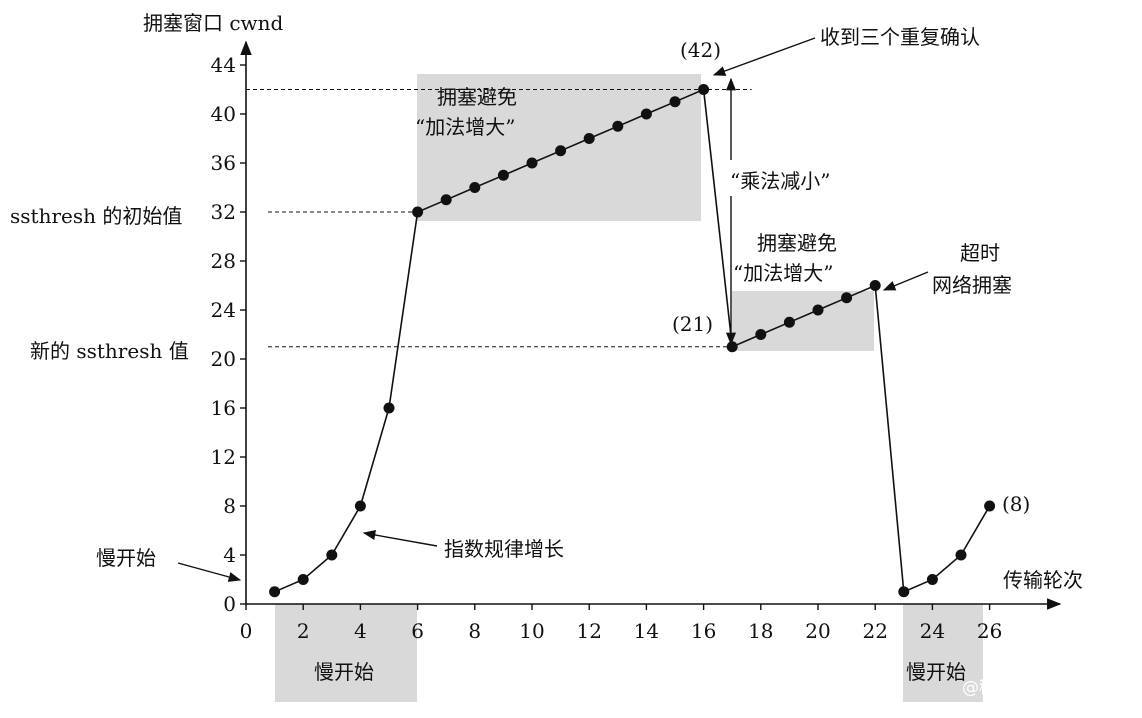 Image resolution: width=1142 pixels, height=718 pixels. Describe the element at coordinates (989, 631) in the screenshot. I see `x-tick-label: 26` at that location.